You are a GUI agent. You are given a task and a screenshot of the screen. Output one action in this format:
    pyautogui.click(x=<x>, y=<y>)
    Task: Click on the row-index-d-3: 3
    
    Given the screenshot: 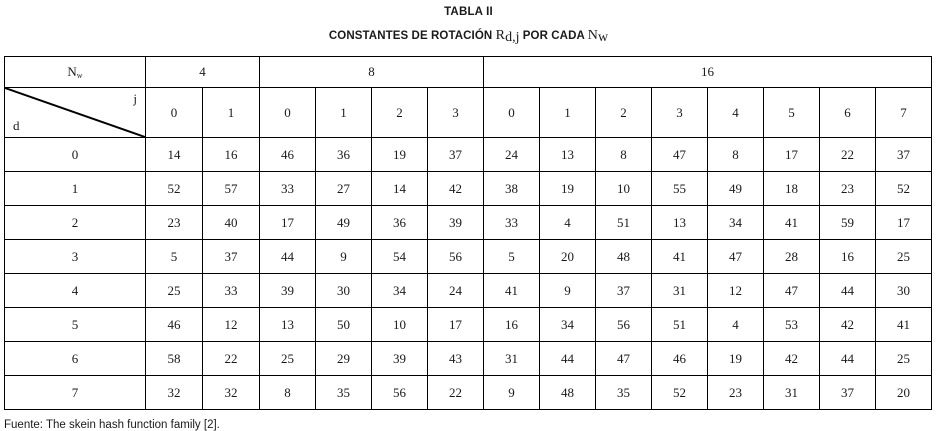 What is the action you would take?
    pyautogui.click(x=75, y=256)
    